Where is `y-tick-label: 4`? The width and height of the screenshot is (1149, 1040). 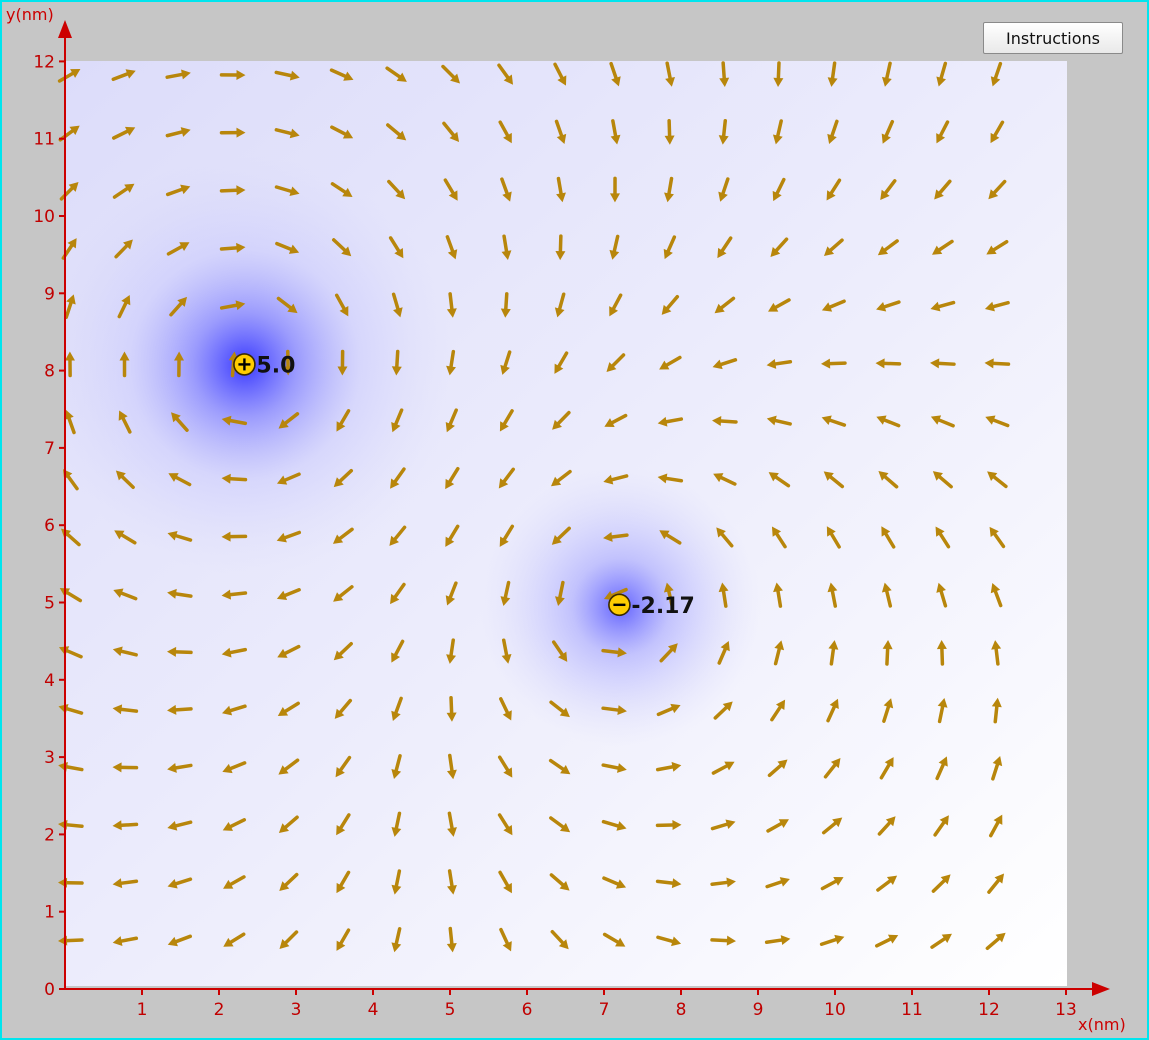 y-tick-label: 4 is located at coordinates (49, 681).